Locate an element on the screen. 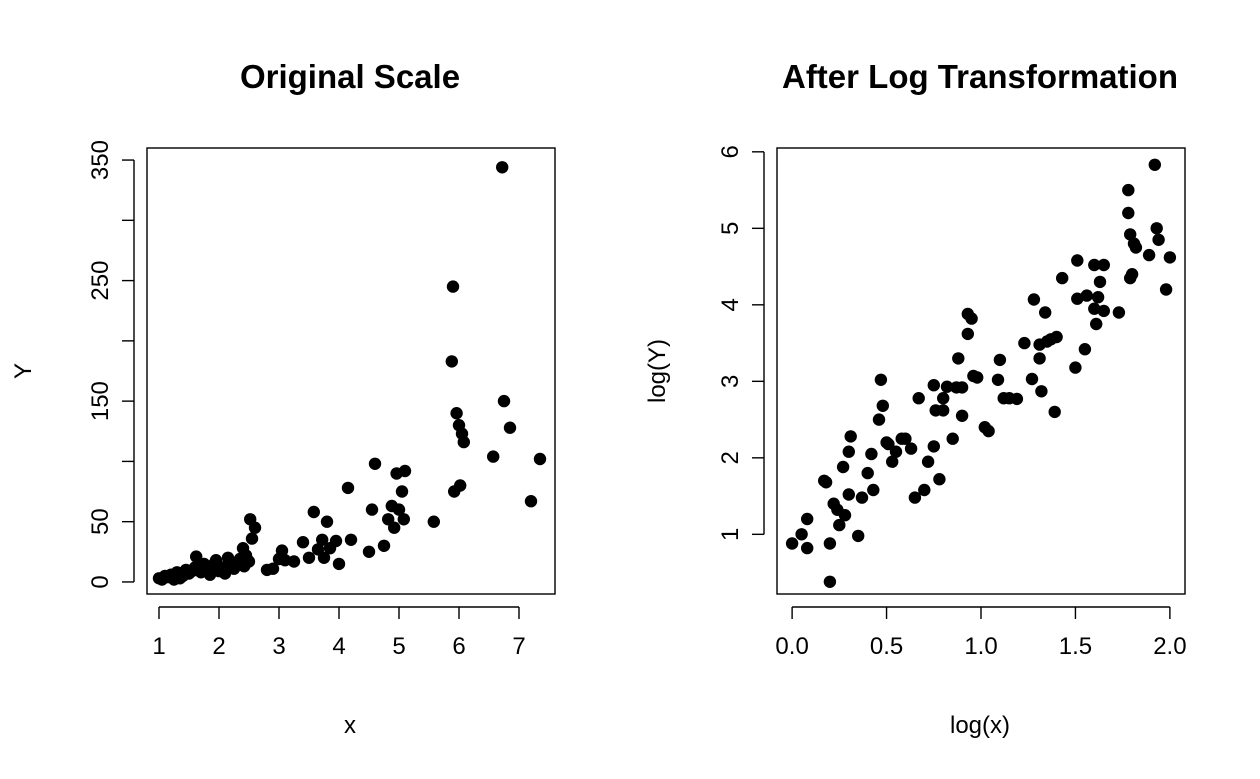 Image resolution: width=1260 pixels, height=779 pixels. y-tick-label: 150 is located at coordinates (100, 401).